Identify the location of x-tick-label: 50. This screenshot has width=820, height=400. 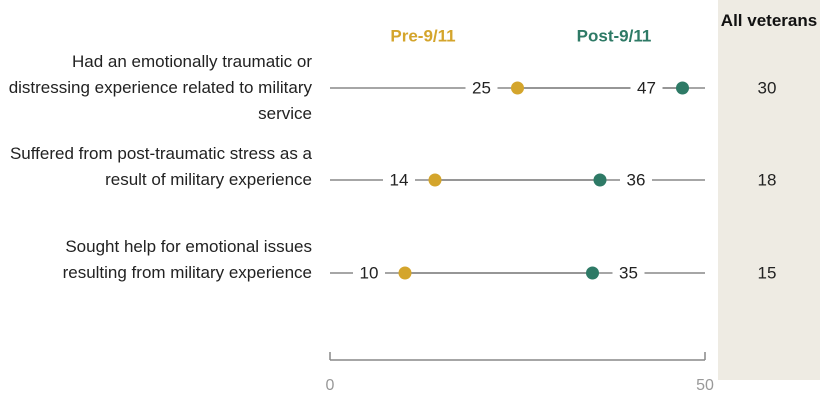
(705, 385).